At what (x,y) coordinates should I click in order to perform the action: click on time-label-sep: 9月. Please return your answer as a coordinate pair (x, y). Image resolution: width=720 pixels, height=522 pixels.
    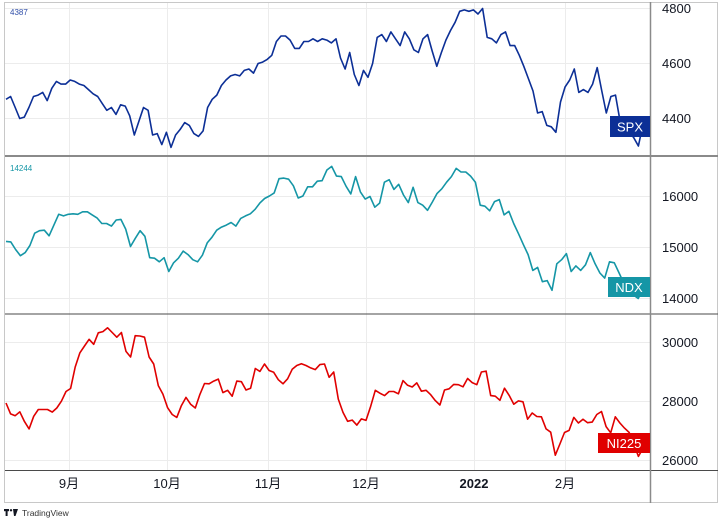
    Looking at the image, I should click on (69, 483).